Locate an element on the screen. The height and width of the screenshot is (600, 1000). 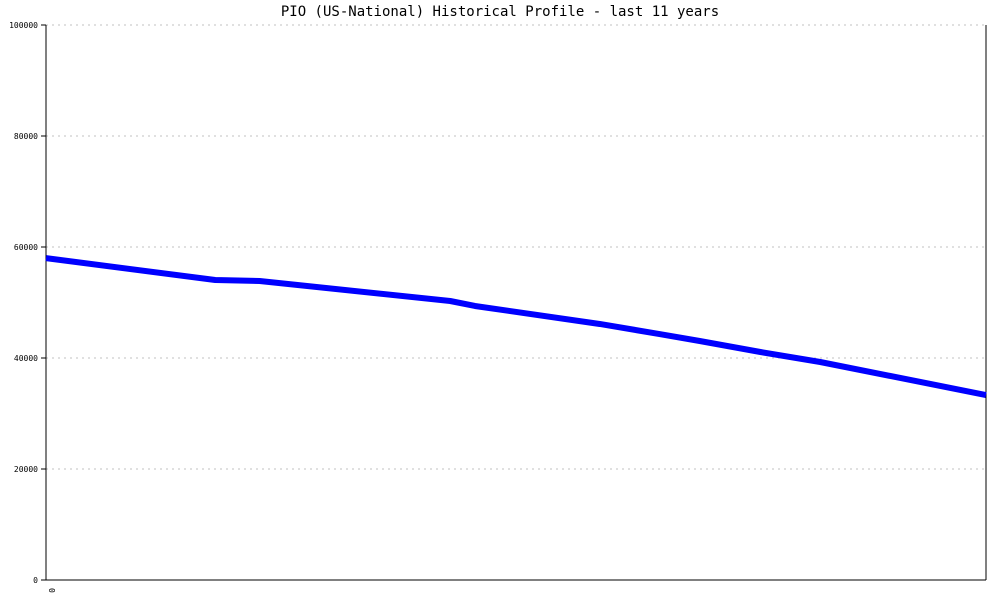
y-tick-label: 20000 is located at coordinates (26, 469).